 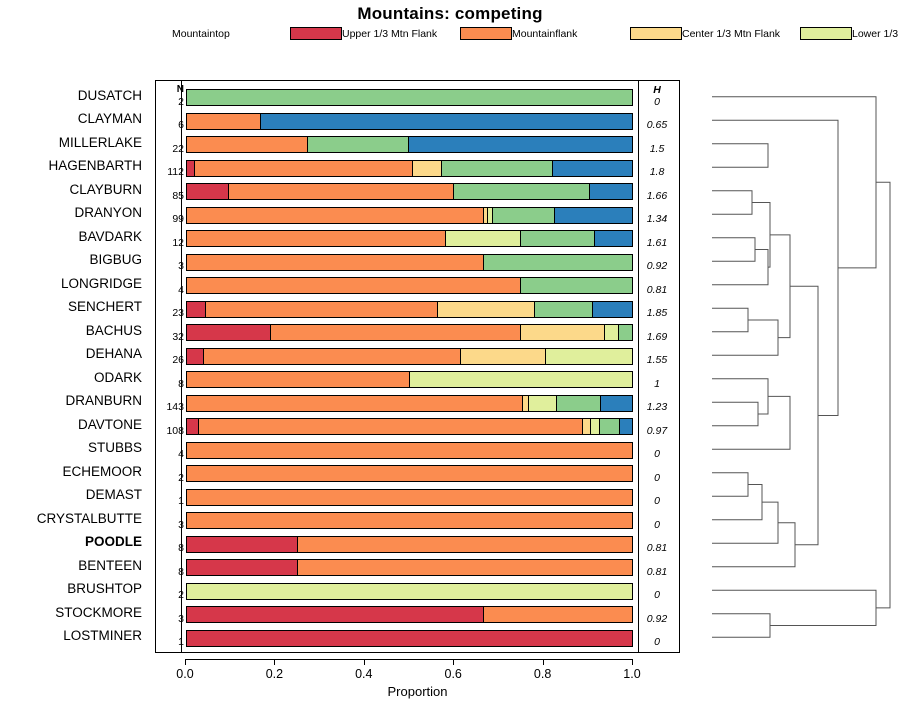 I want to click on legend-item-label: Center 1/3 Mtn Flank, so click(x=731, y=33).